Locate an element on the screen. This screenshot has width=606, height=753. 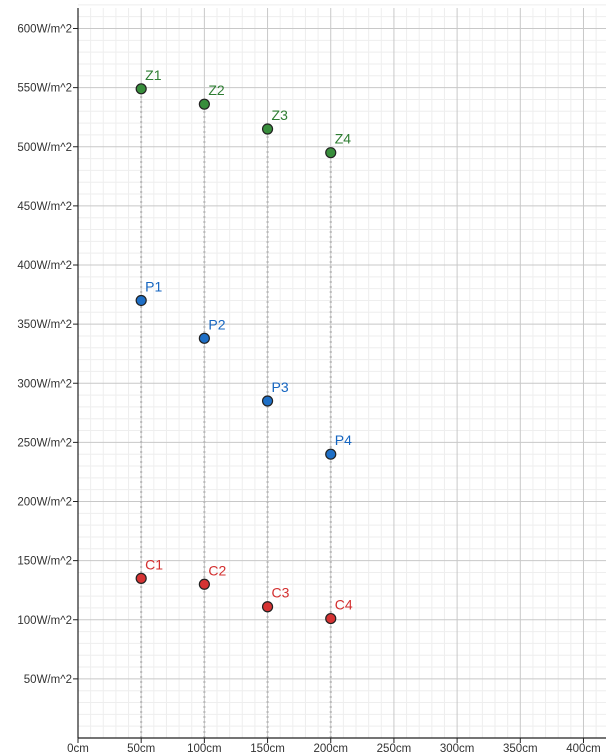
y-tick-label: 550W/m^2 is located at coordinates (44, 89).